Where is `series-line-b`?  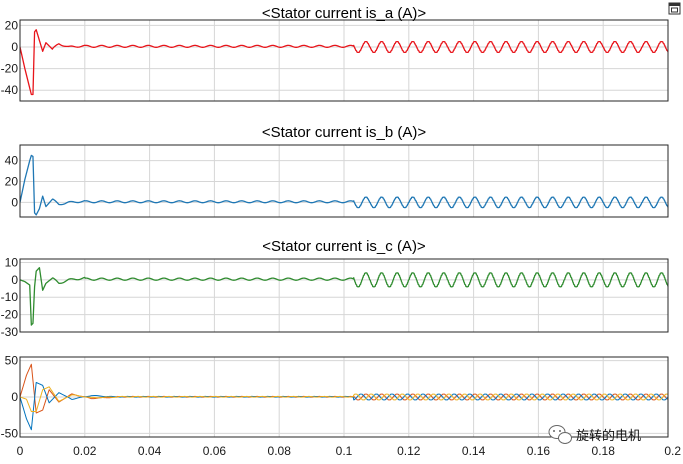
series-line-b is located at coordinates (344, 185).